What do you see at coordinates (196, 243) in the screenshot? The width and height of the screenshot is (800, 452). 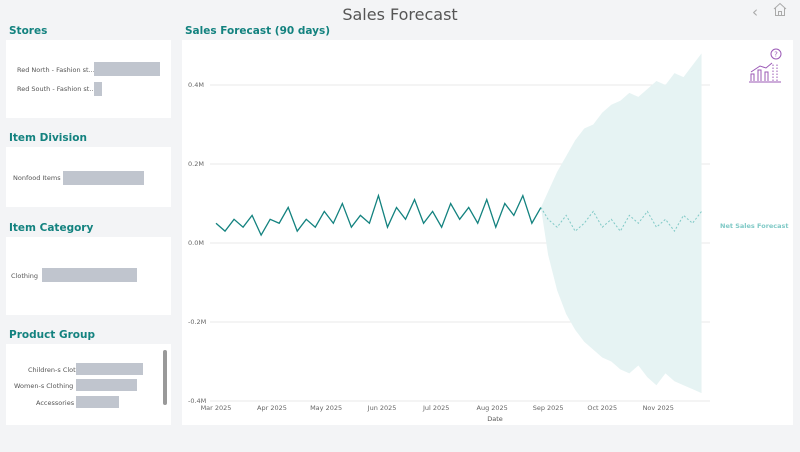 I see `y-tick-label: 0.0M` at bounding box center [196, 243].